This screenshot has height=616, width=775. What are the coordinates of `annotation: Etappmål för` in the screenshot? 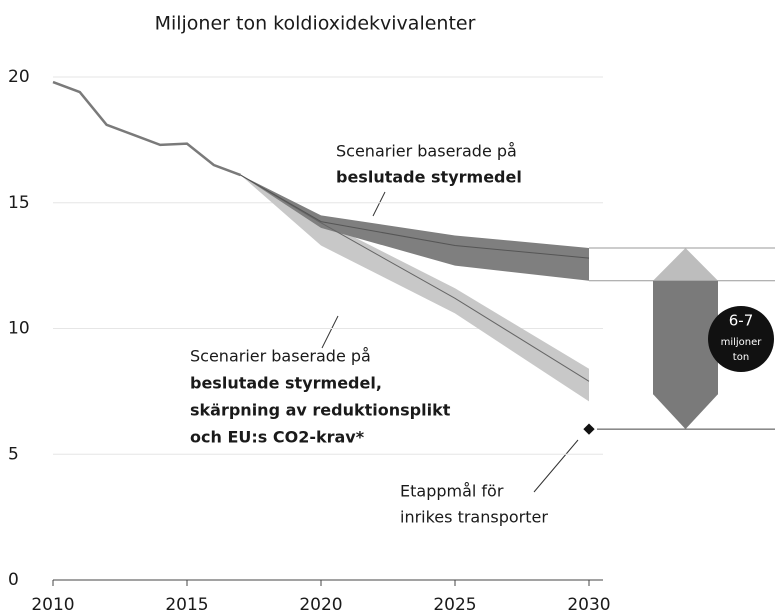 It's located at (452, 491).